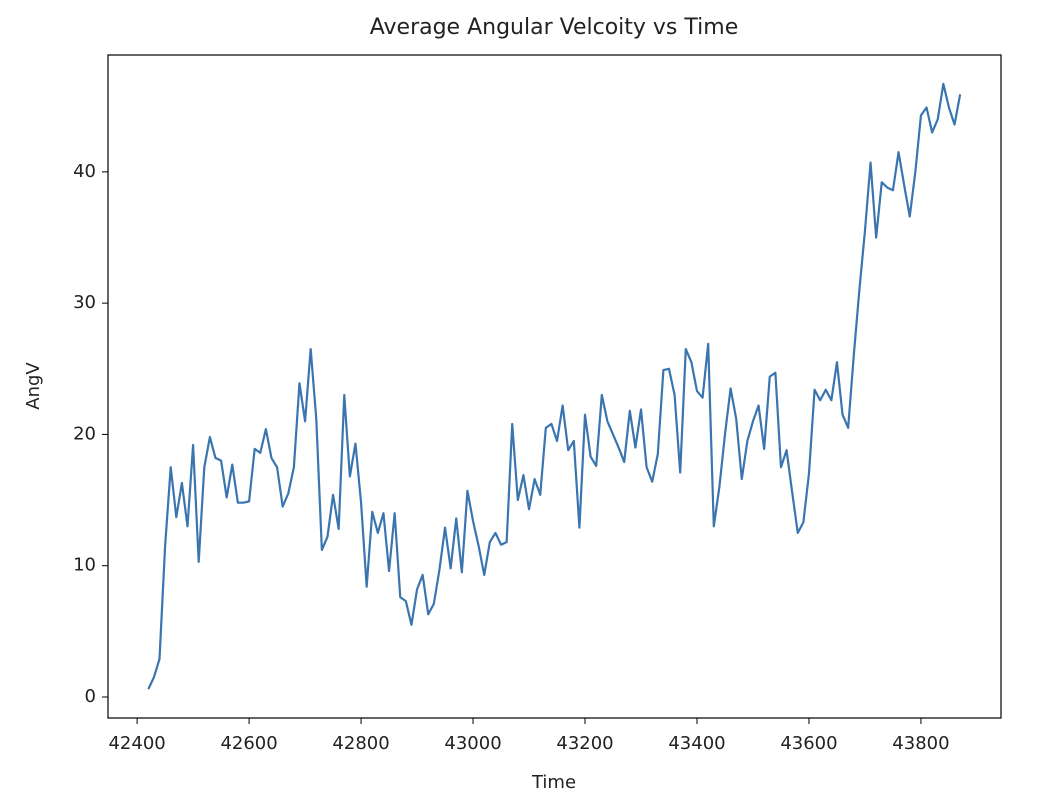  Describe the element at coordinates (33, 386) in the screenshot. I see `y-axis-label: AngV` at that location.